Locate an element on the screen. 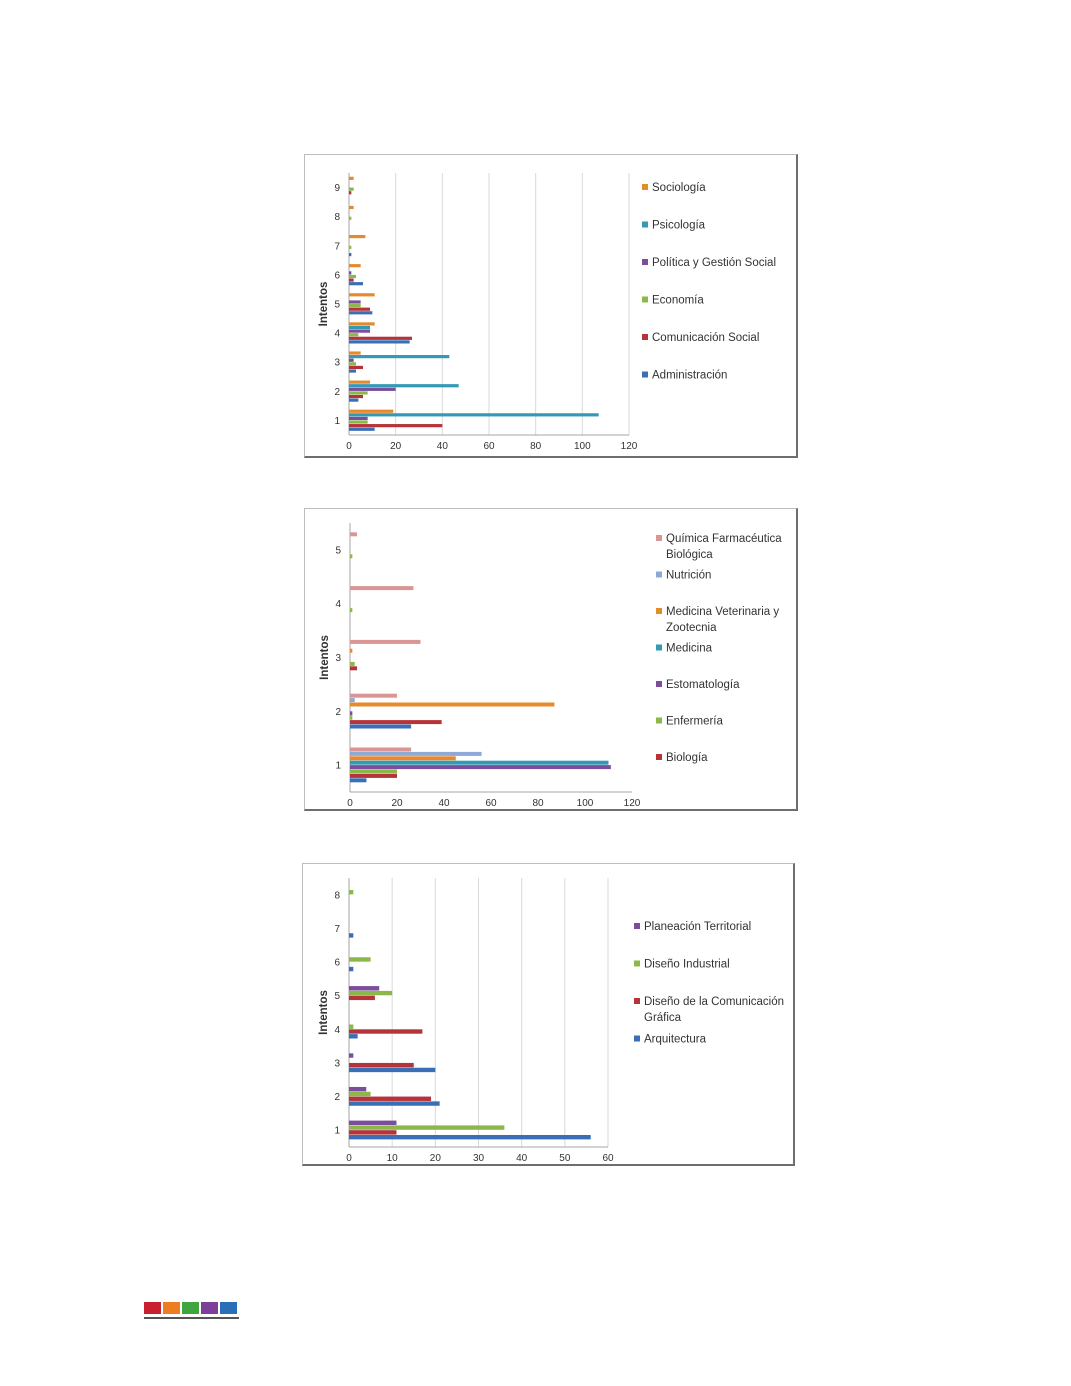 This screenshot has height=1386, width=1071. footer-color-square is located at coordinates (190, 1308).